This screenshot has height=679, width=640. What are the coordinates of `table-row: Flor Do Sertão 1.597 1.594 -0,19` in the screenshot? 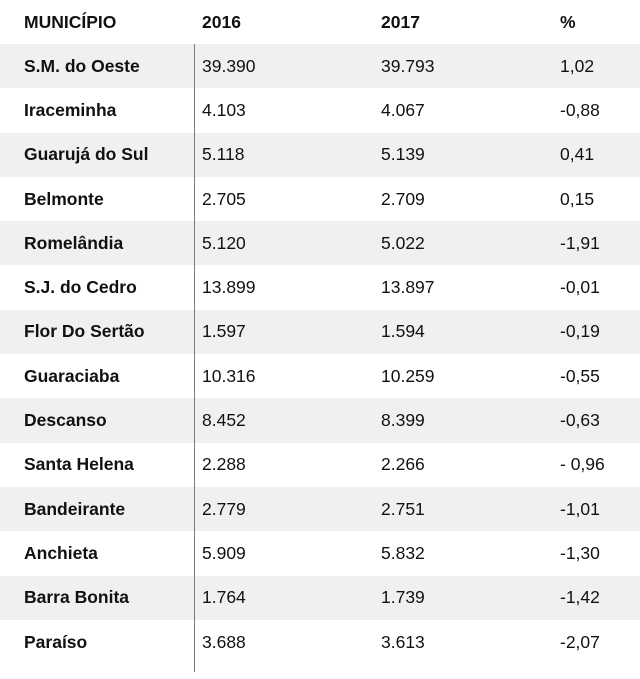 It's located at (320, 332).